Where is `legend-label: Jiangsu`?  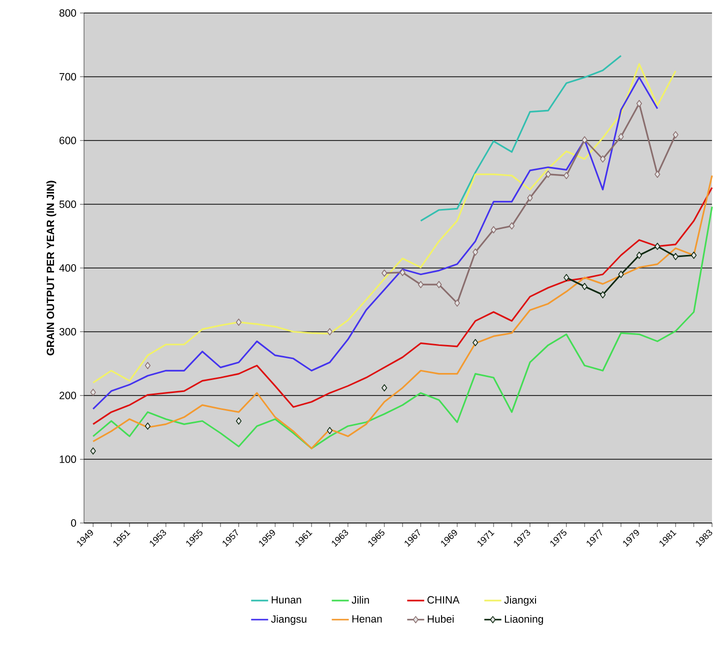
legend-label: Jiangsu is located at coordinates (288, 620).